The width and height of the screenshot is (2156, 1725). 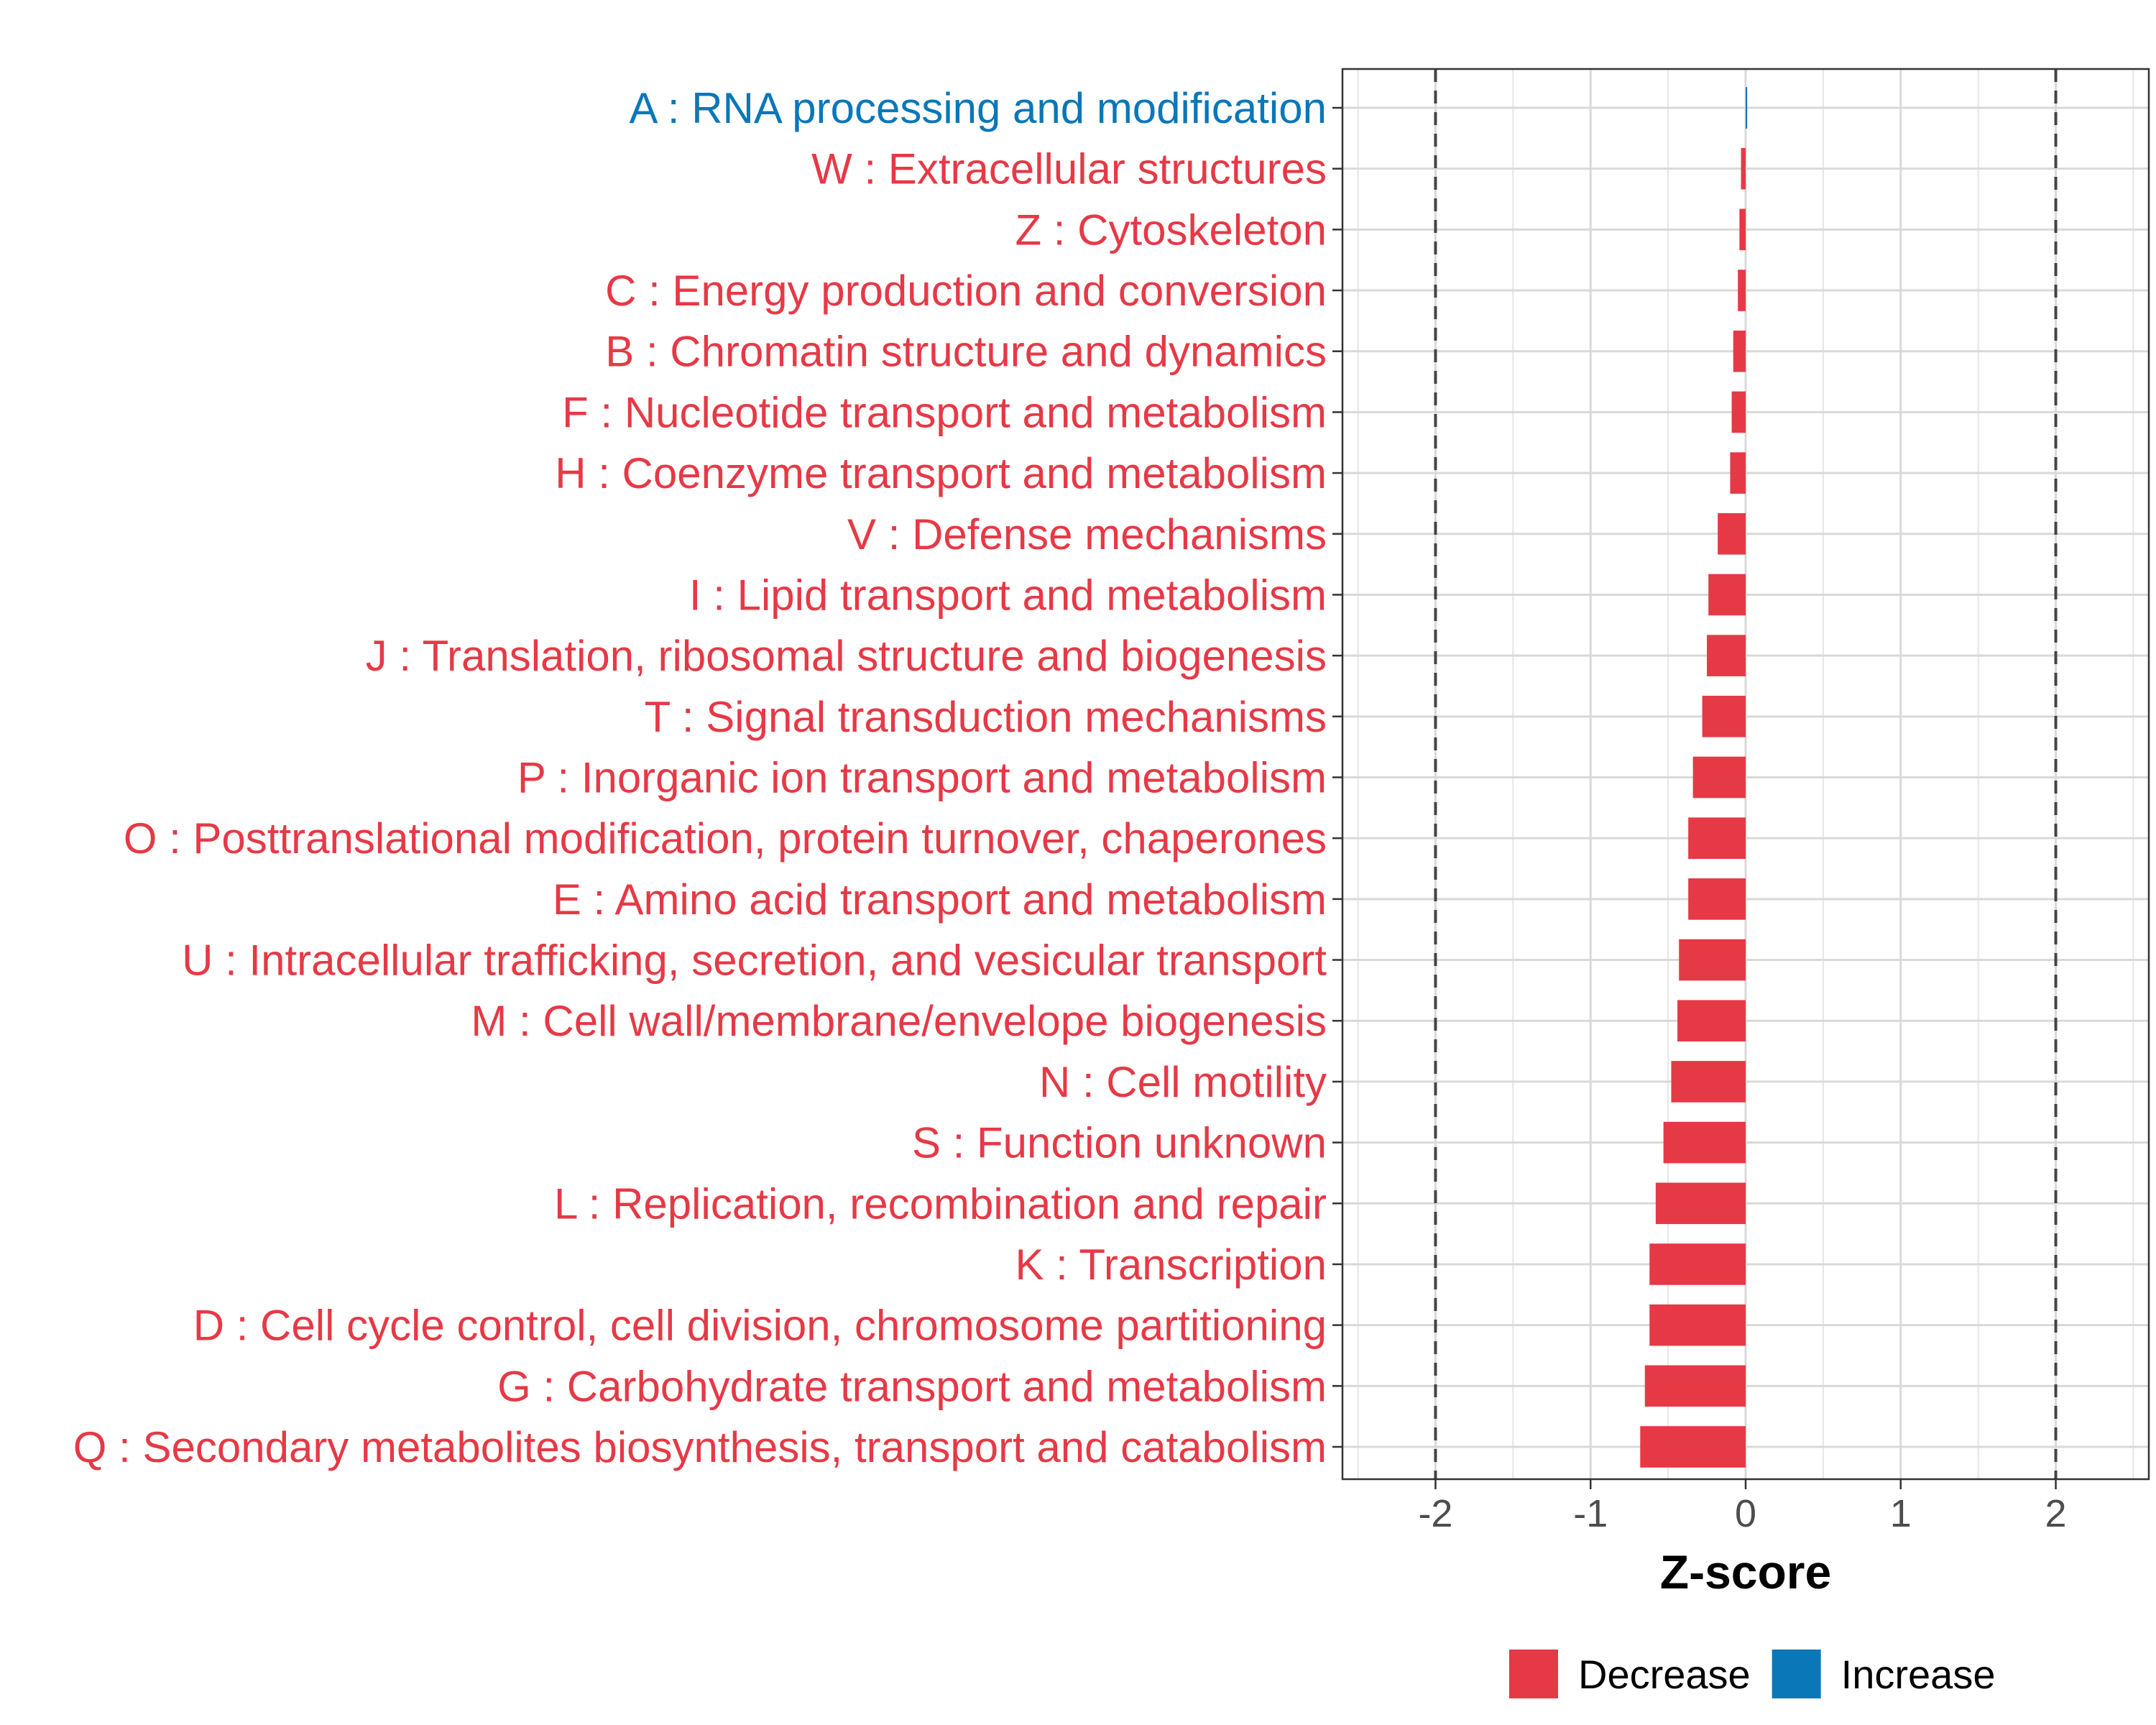 I want to click on category-label: T : Signal transduction mechanisms, so click(x=986, y=717).